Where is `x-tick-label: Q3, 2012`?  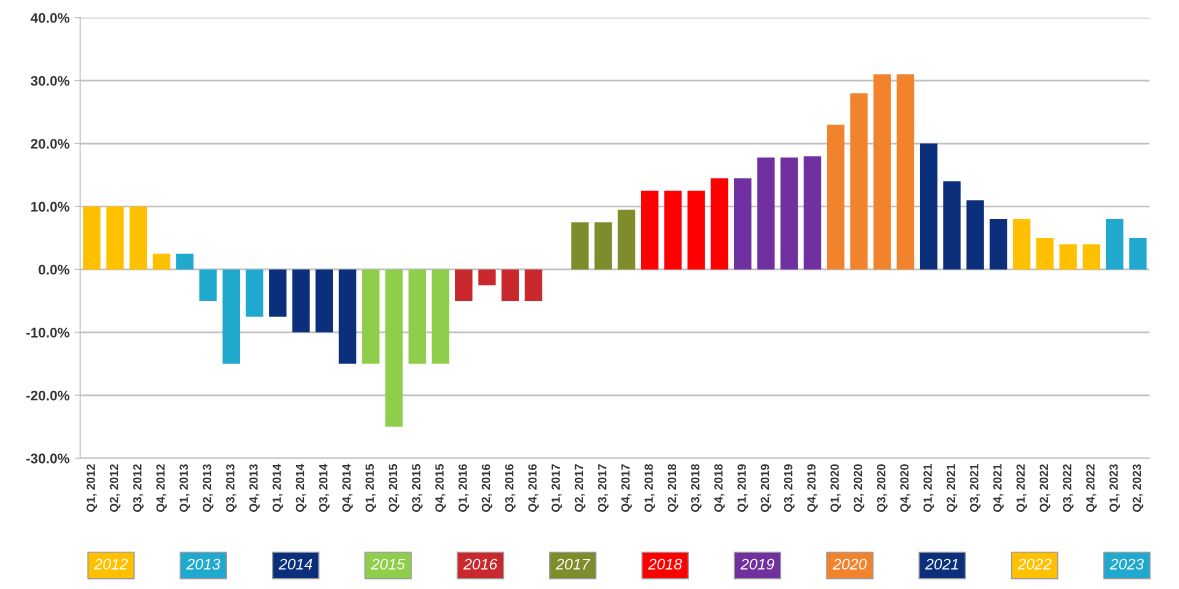
x-tick-label: Q3, 2012 is located at coordinates (138, 488).